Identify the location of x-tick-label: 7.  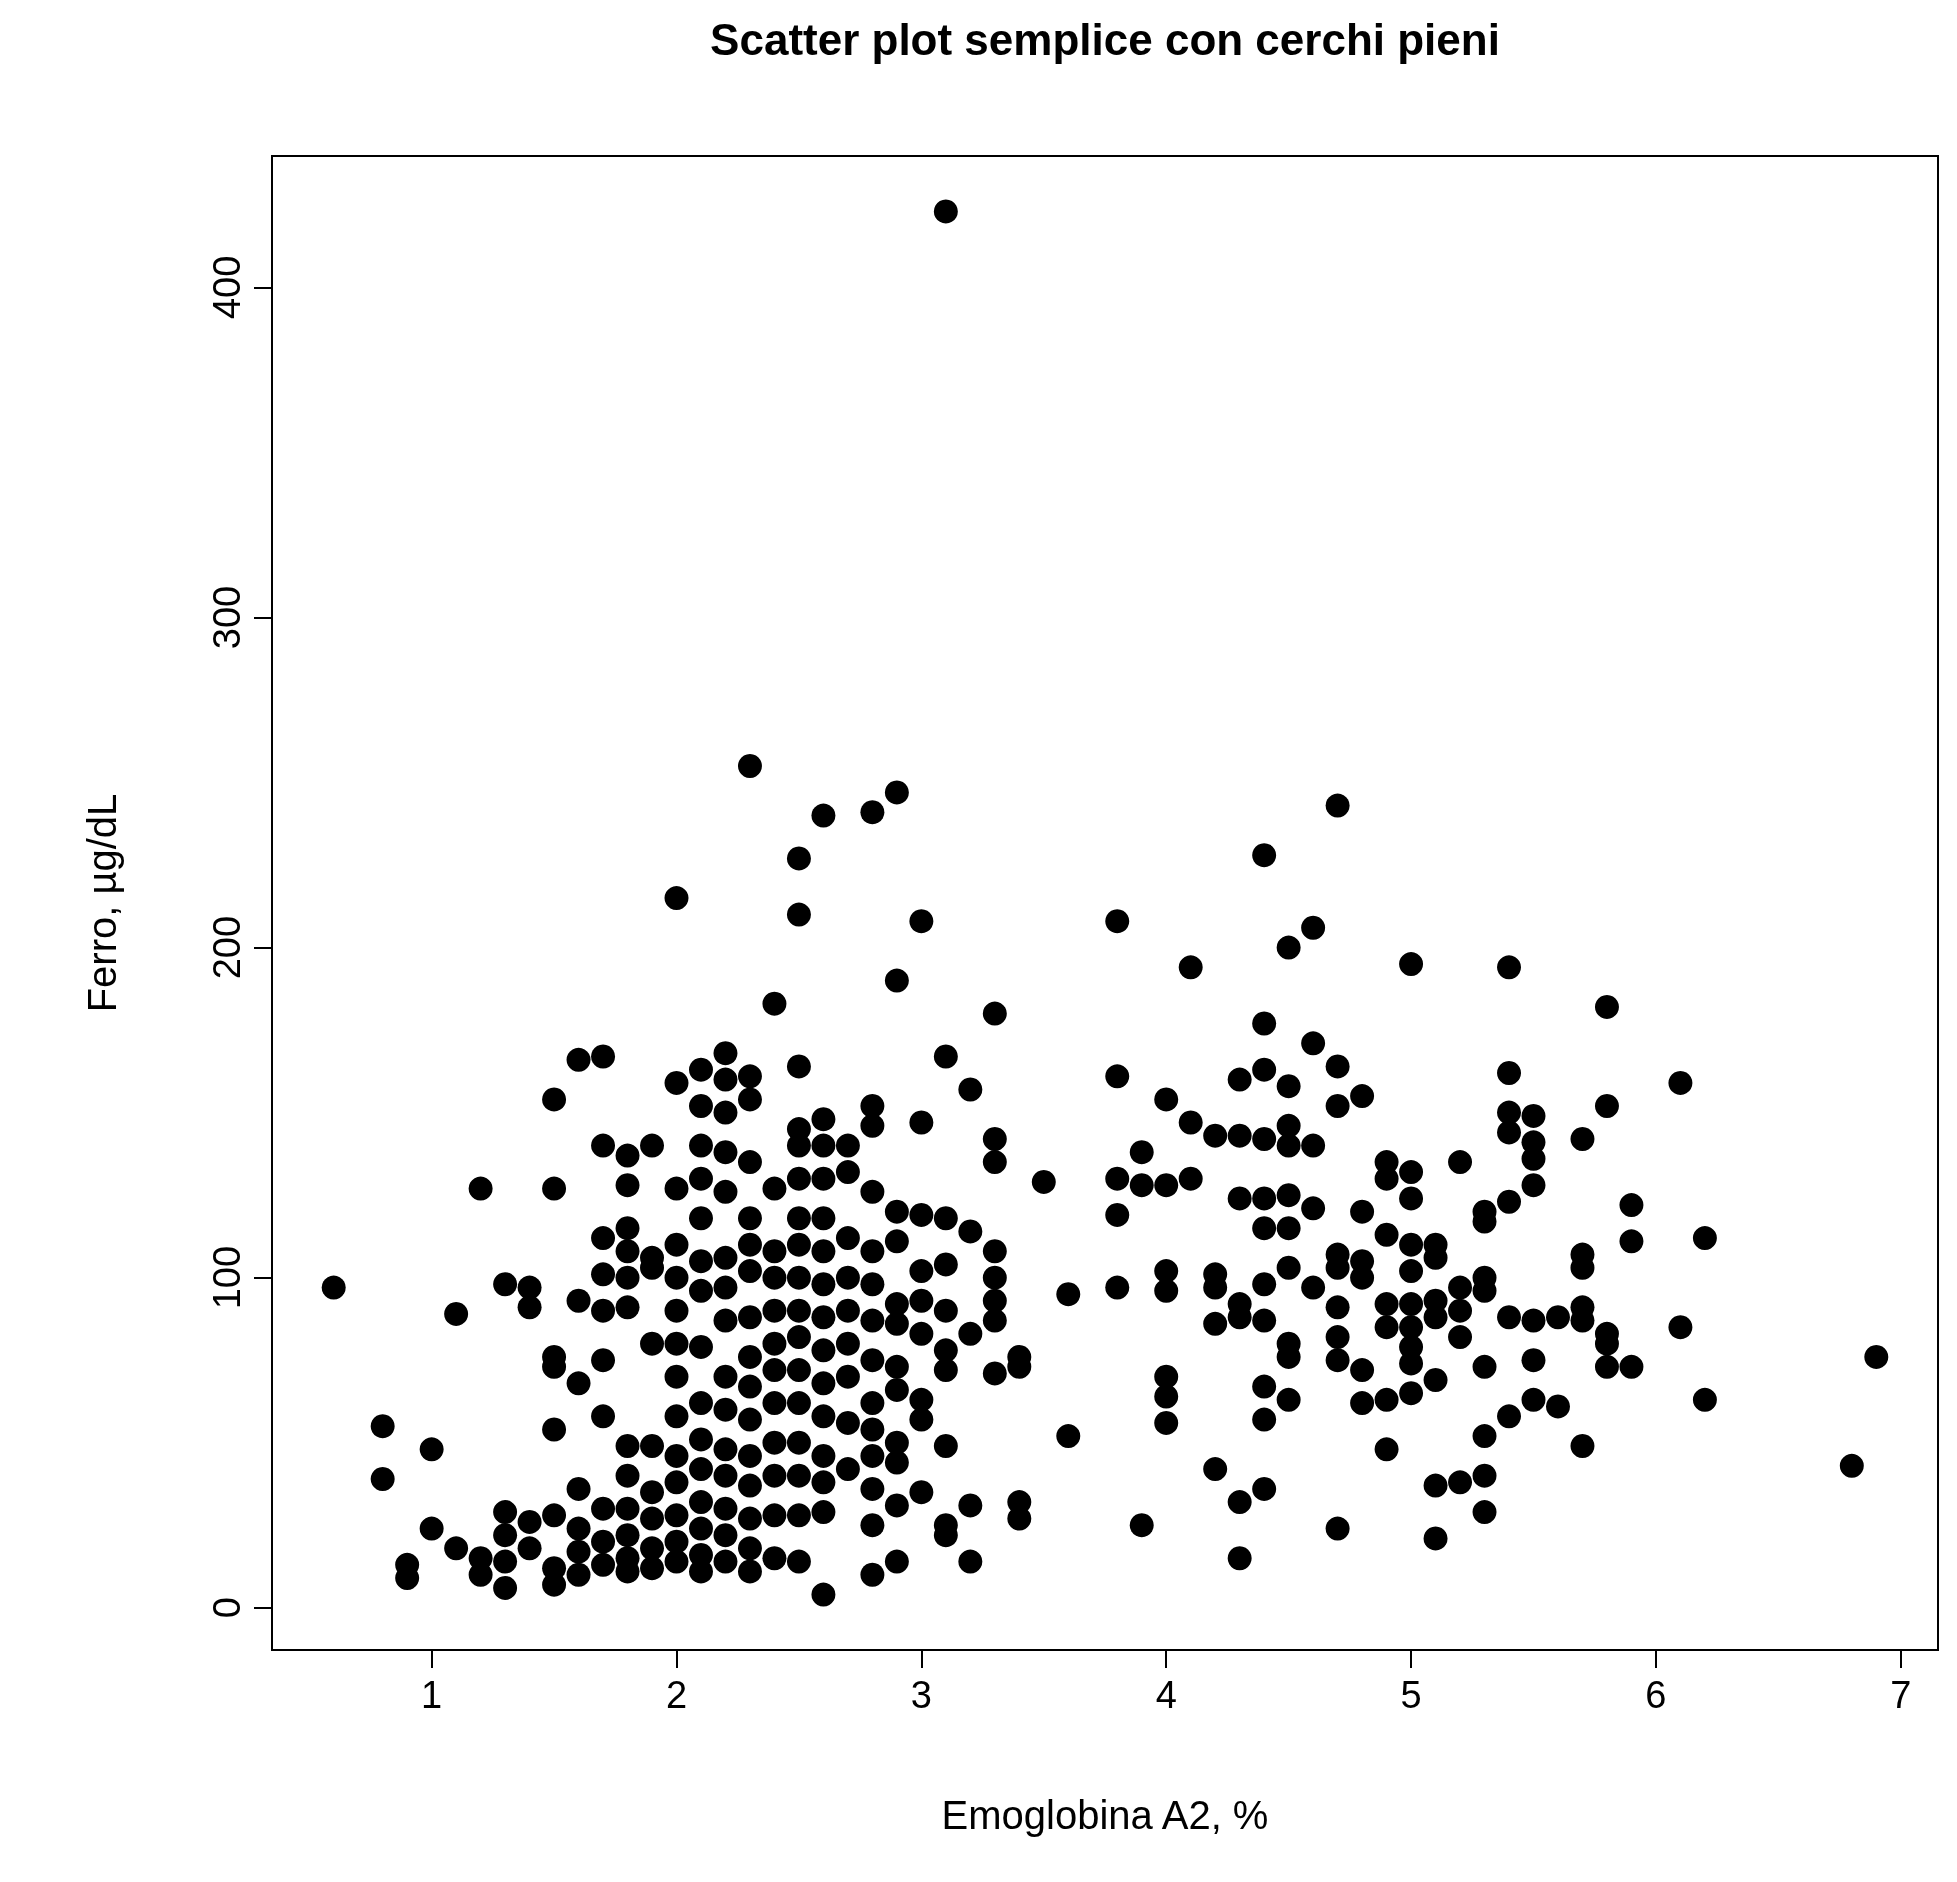
(1901, 1695).